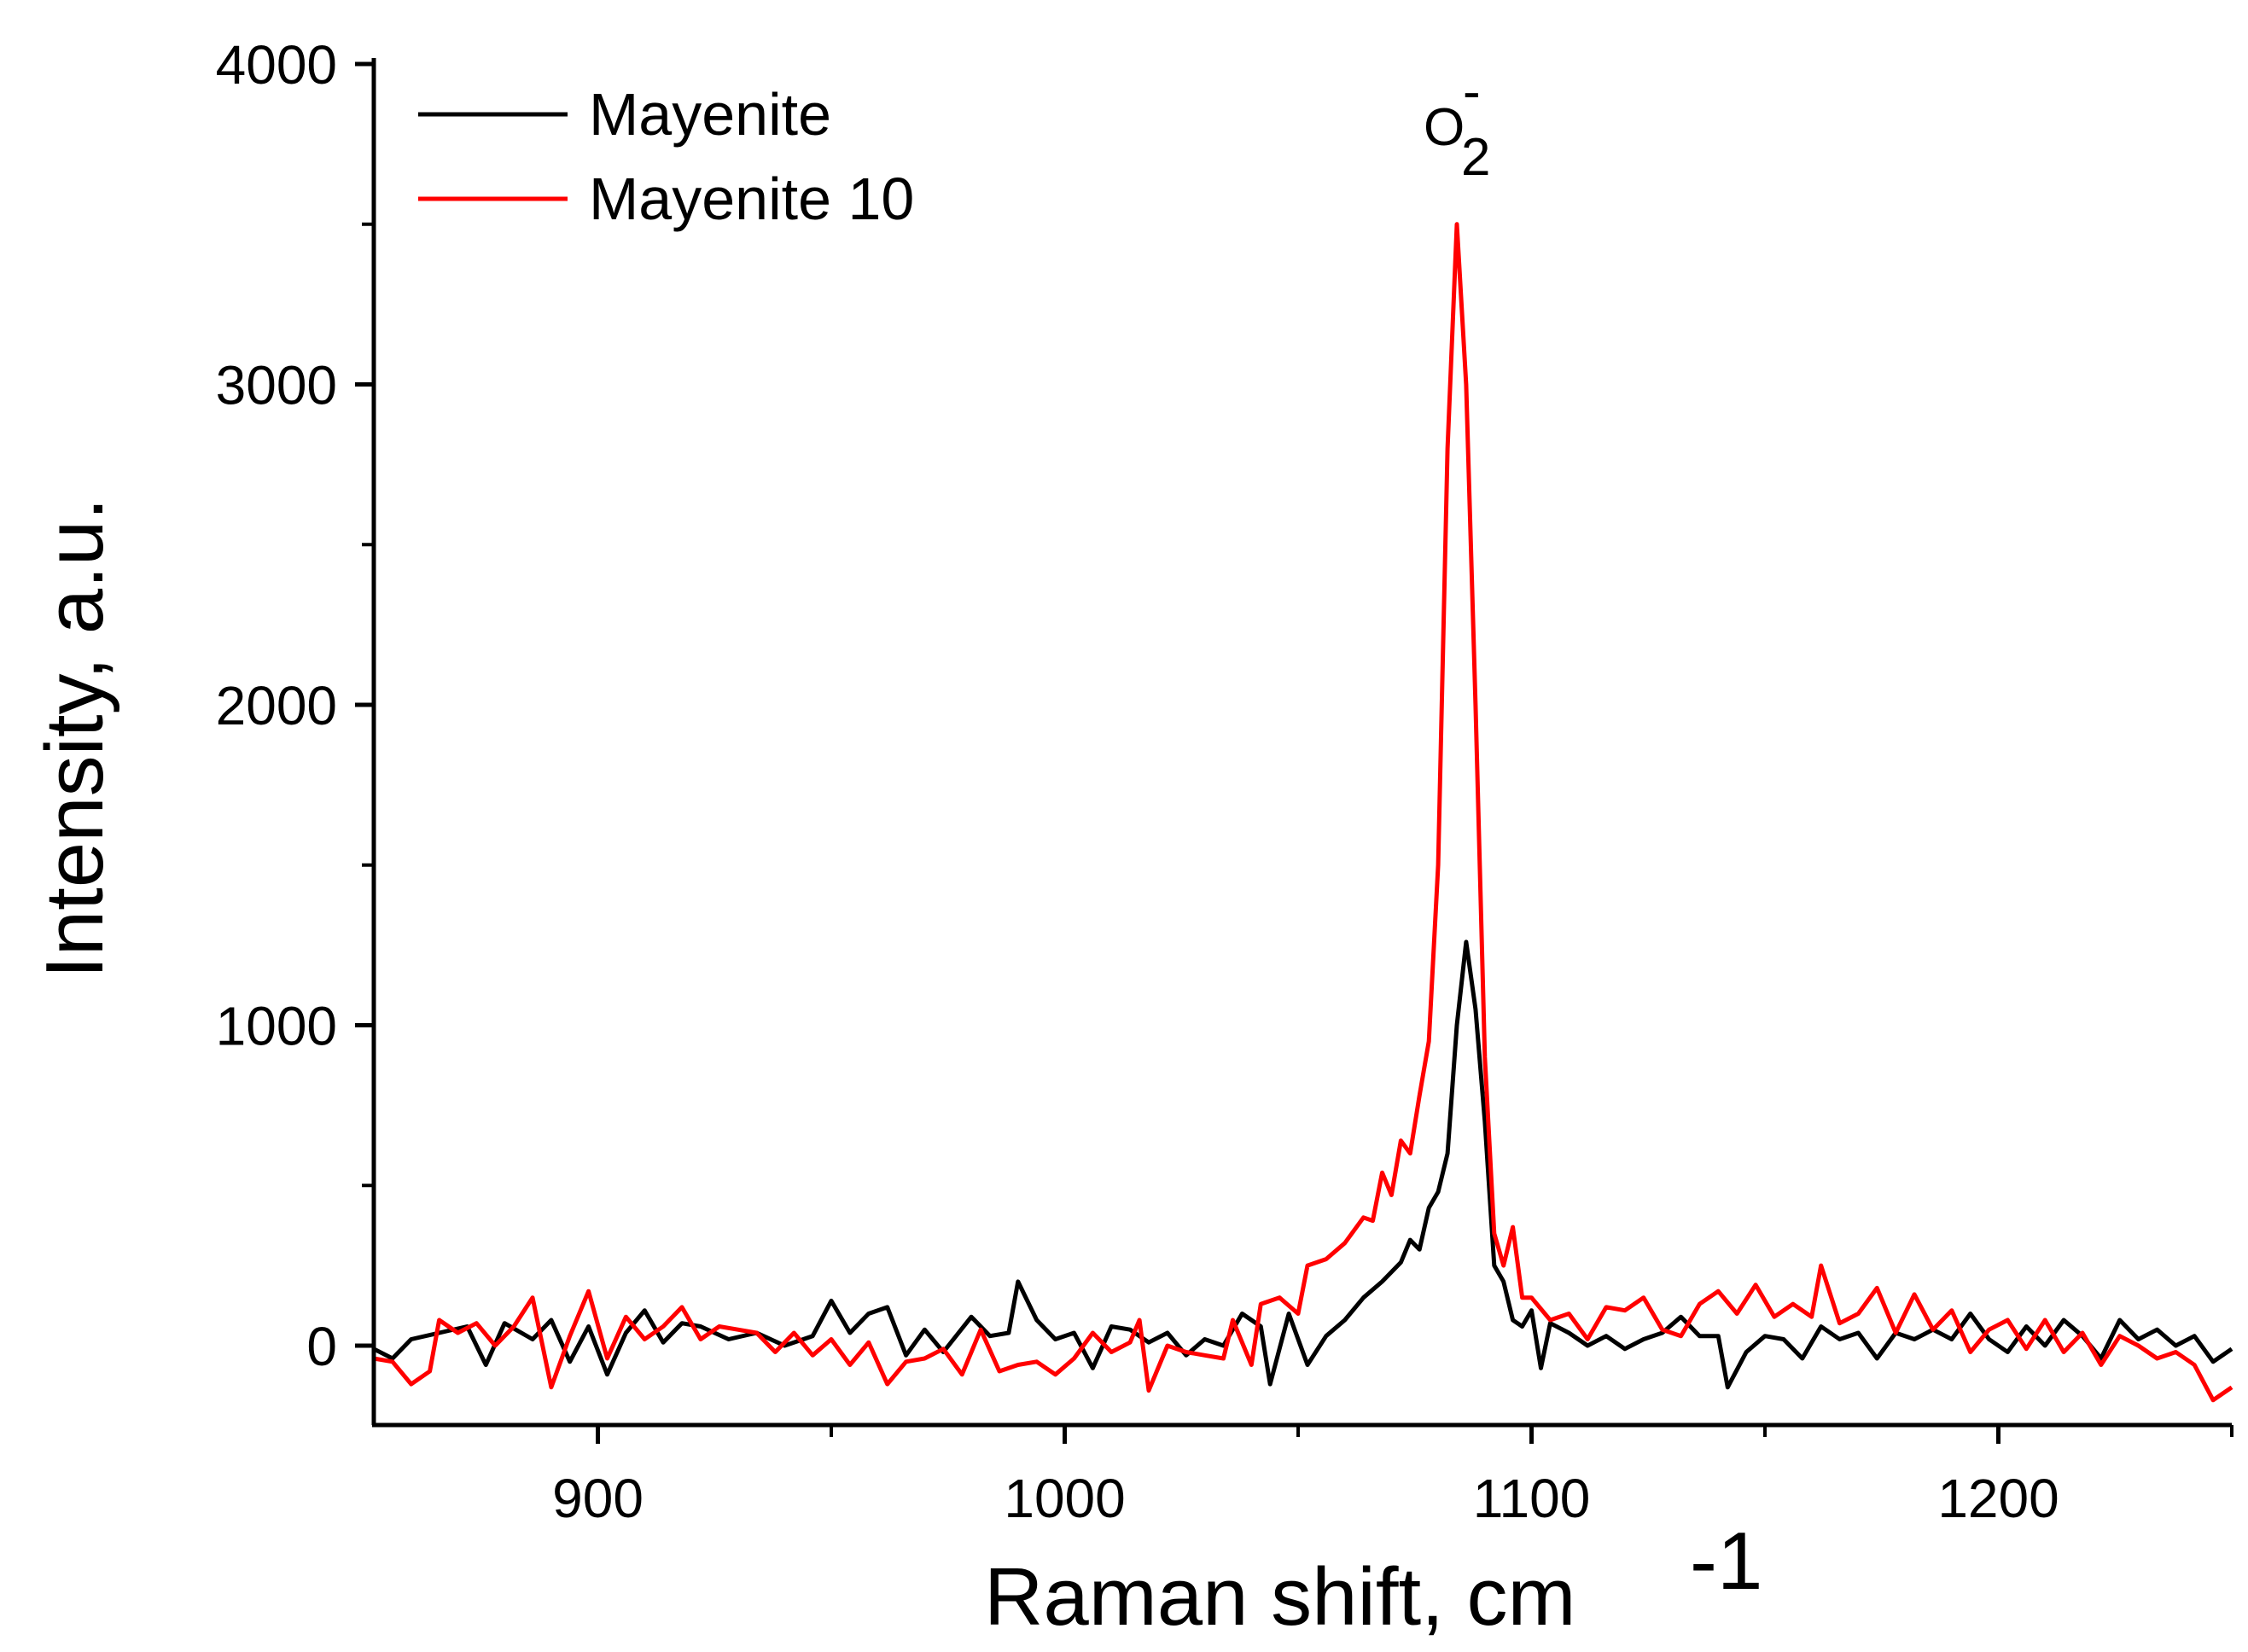 The width and height of the screenshot is (2248, 1652). What do you see at coordinates (666, 156) in the screenshot?
I see `legend: Mayenite Mayenite 10` at bounding box center [666, 156].